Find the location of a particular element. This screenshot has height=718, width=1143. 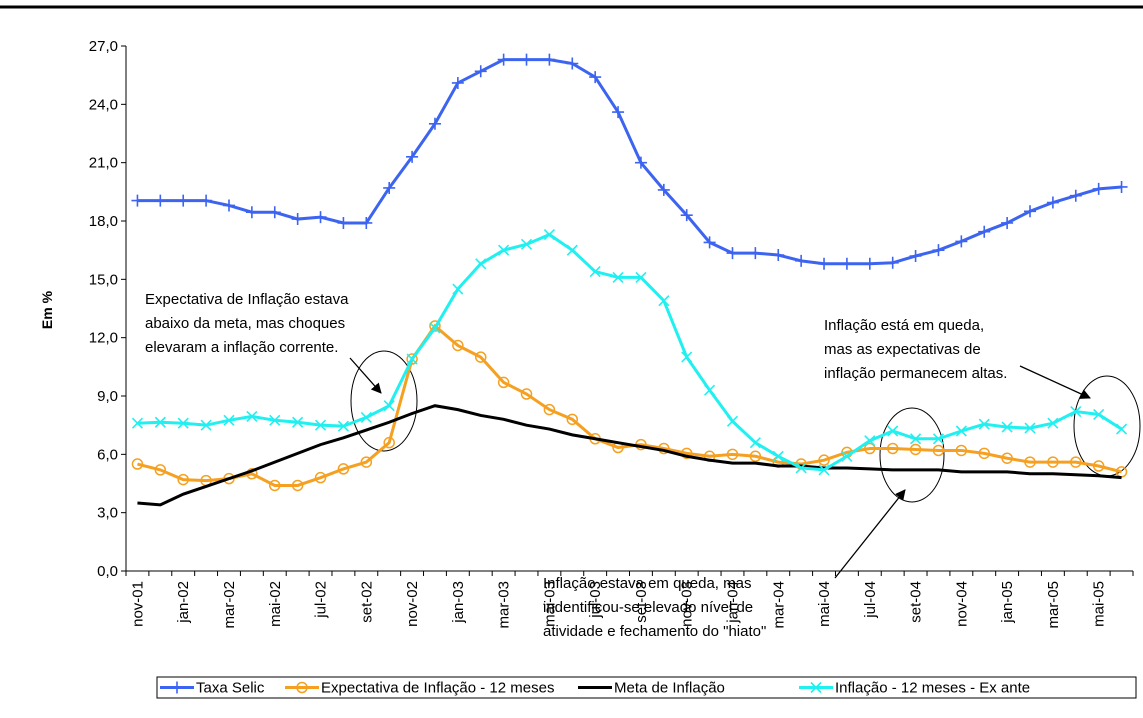

y-tick-label: 21,0 is located at coordinates (103, 163).